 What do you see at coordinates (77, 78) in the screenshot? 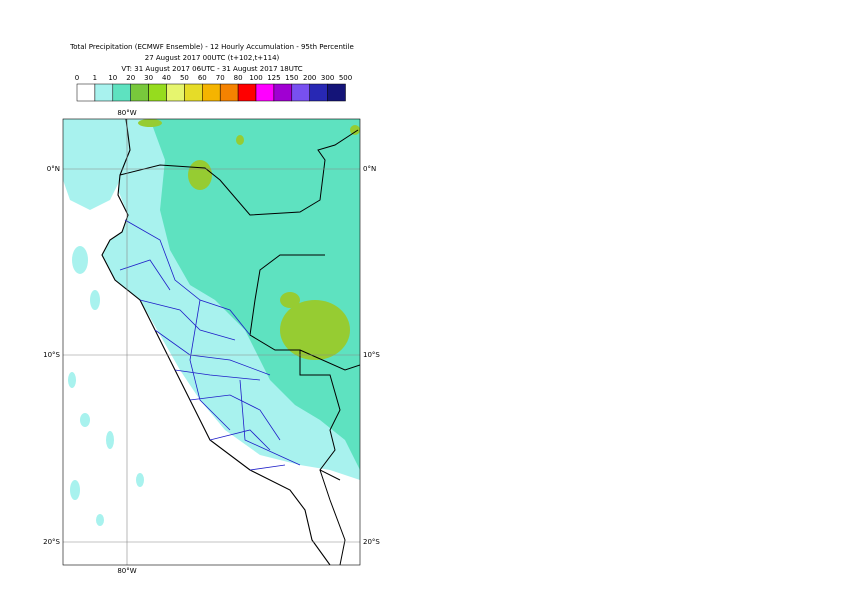
I see `legend-label: 0` at bounding box center [77, 78].